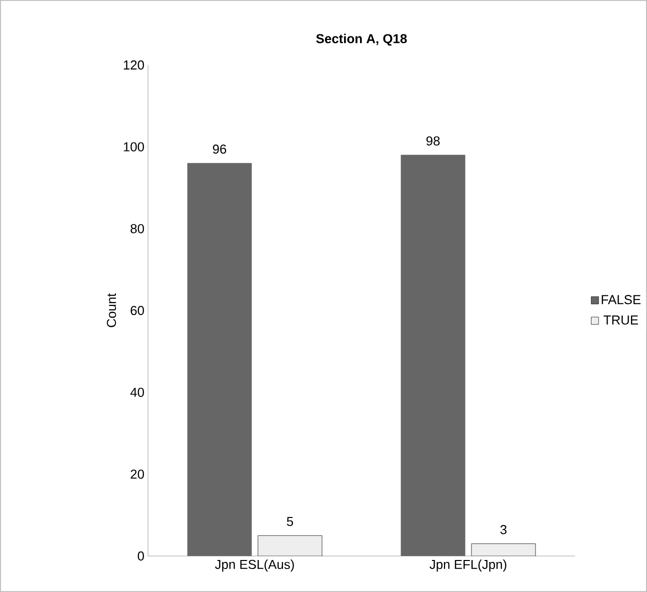  What do you see at coordinates (621, 320) in the screenshot?
I see `legend-label: TRUE` at bounding box center [621, 320].